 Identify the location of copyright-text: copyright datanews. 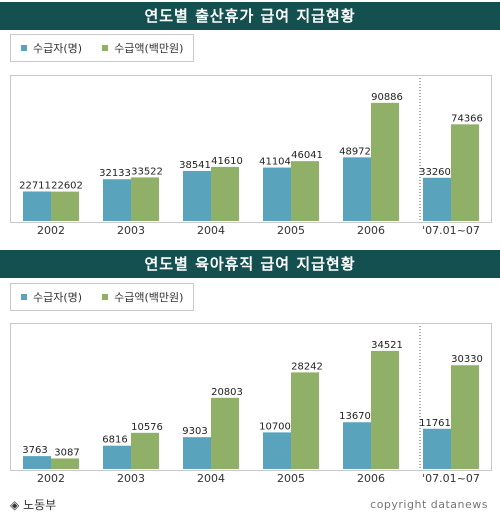
(429, 504).